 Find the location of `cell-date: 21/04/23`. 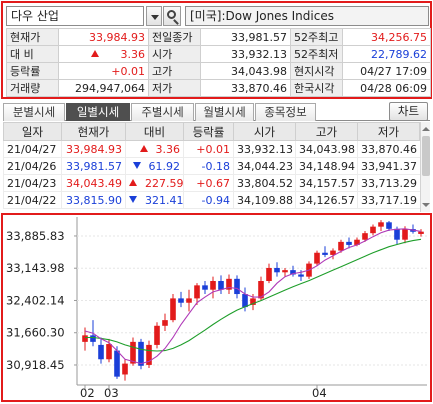

cell-date: 21/04/23 is located at coordinates (32, 183).